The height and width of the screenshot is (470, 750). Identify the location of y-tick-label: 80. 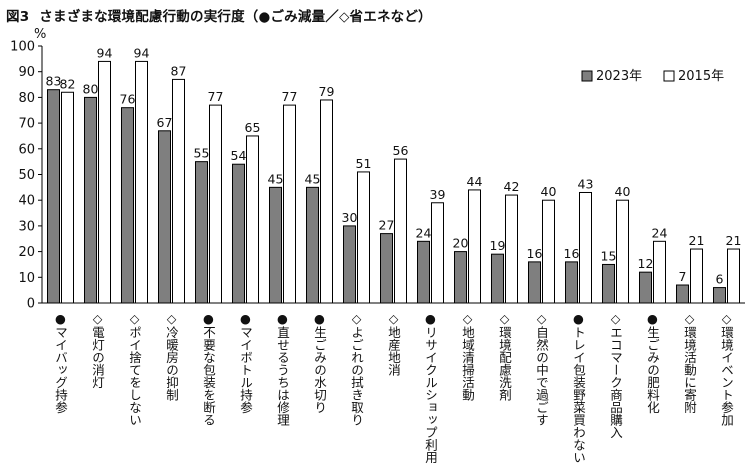
(26, 98).